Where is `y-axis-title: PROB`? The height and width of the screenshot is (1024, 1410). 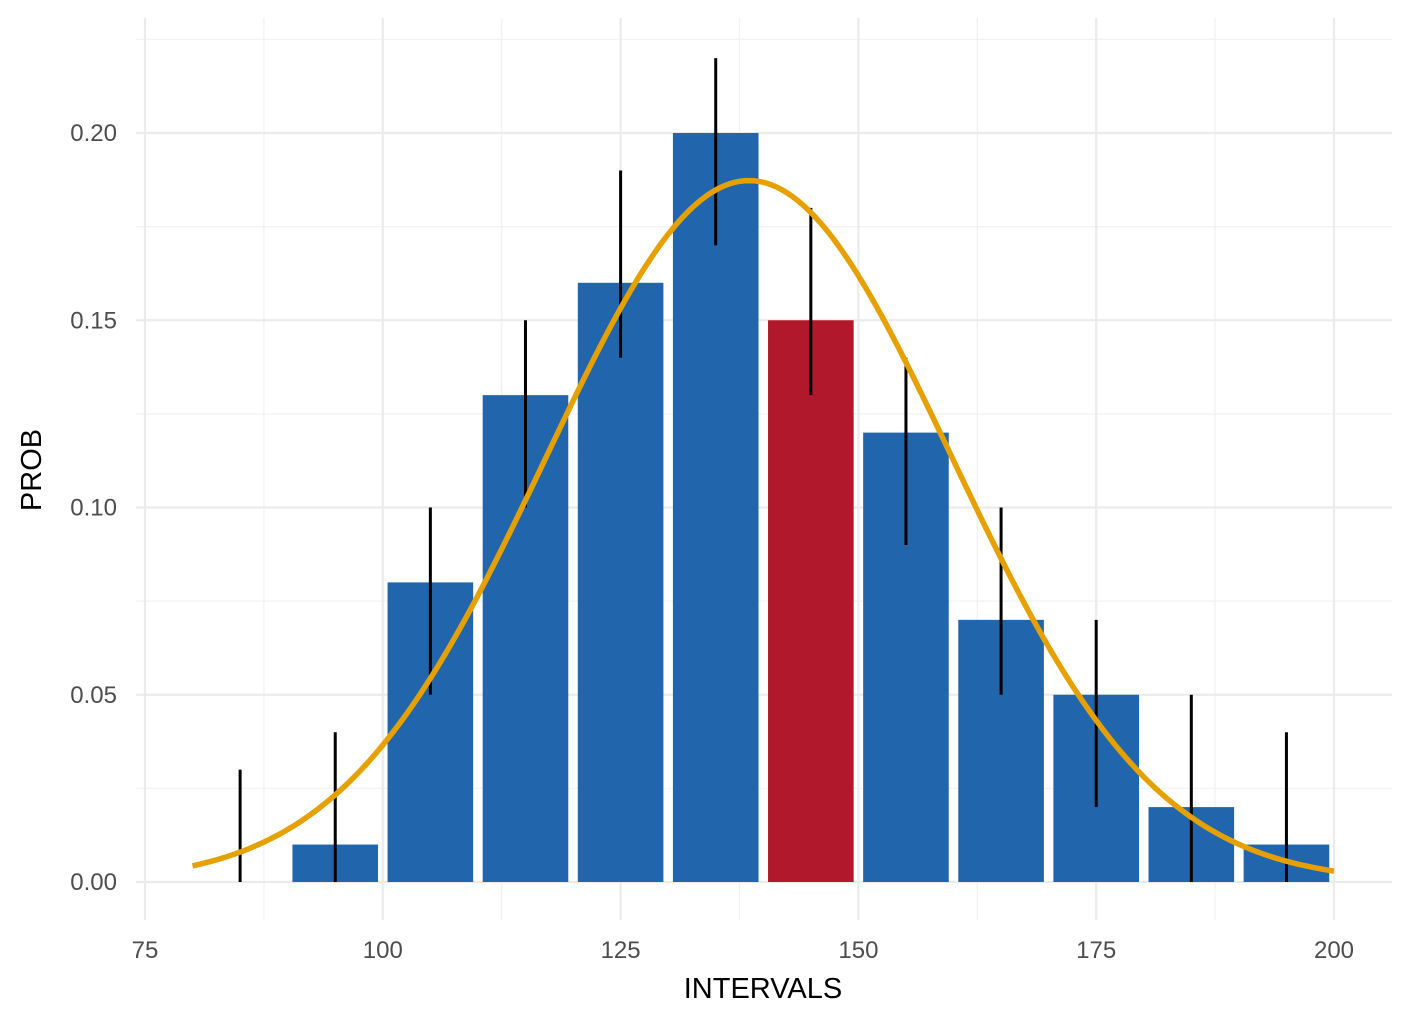 y-axis-title: PROB is located at coordinates (32, 470).